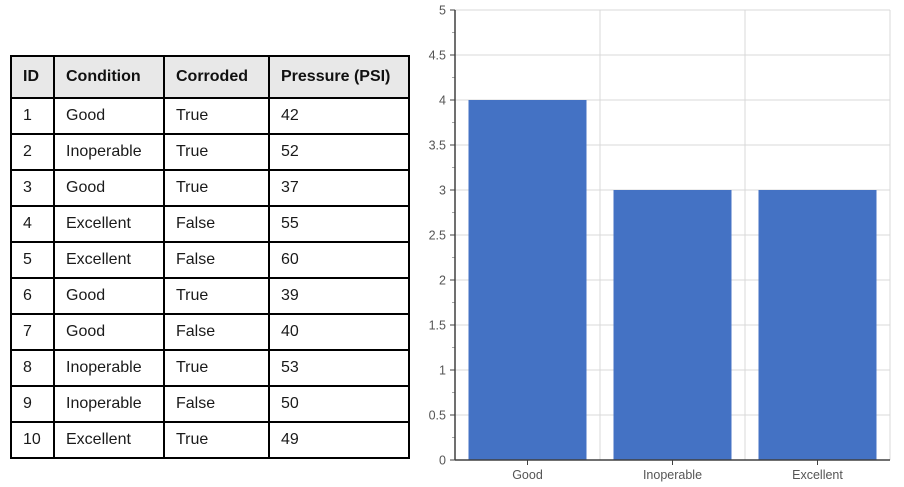 Image resolution: width=904 pixels, height=487 pixels. What do you see at coordinates (339, 77) in the screenshot?
I see `column-header: Pressure (PSI)` at bounding box center [339, 77].